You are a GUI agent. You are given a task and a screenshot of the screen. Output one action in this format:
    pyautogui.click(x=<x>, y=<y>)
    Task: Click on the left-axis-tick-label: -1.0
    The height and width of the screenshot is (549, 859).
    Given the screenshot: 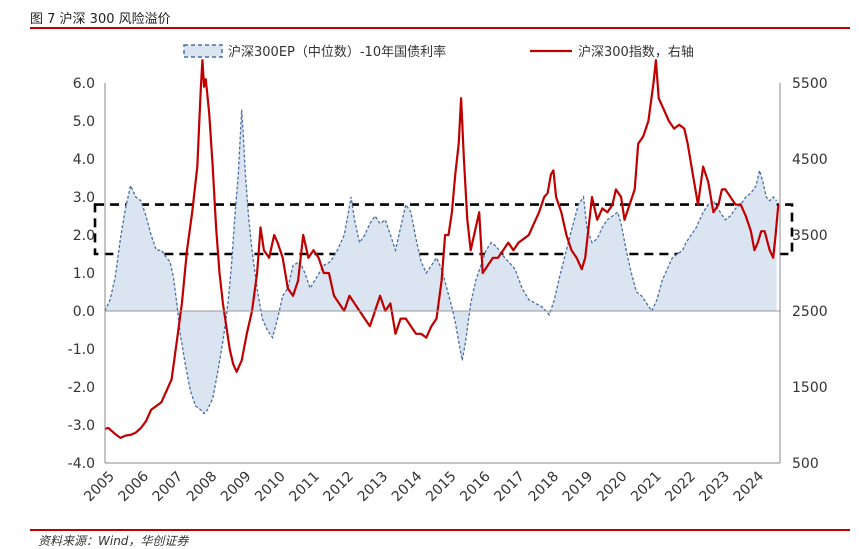 What is the action you would take?
    pyautogui.click(x=81, y=350)
    